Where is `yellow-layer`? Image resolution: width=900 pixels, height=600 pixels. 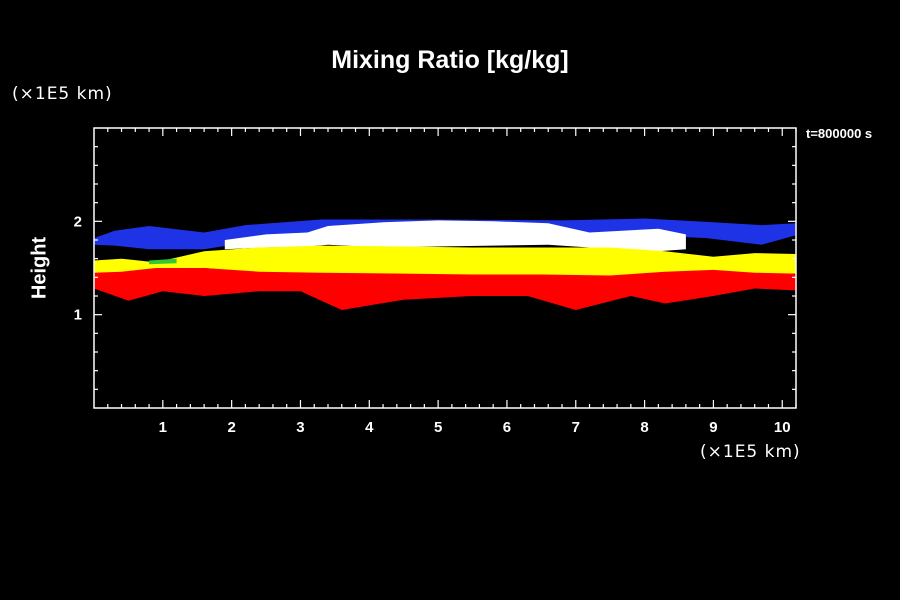 yellow-layer is located at coordinates (445, 261).